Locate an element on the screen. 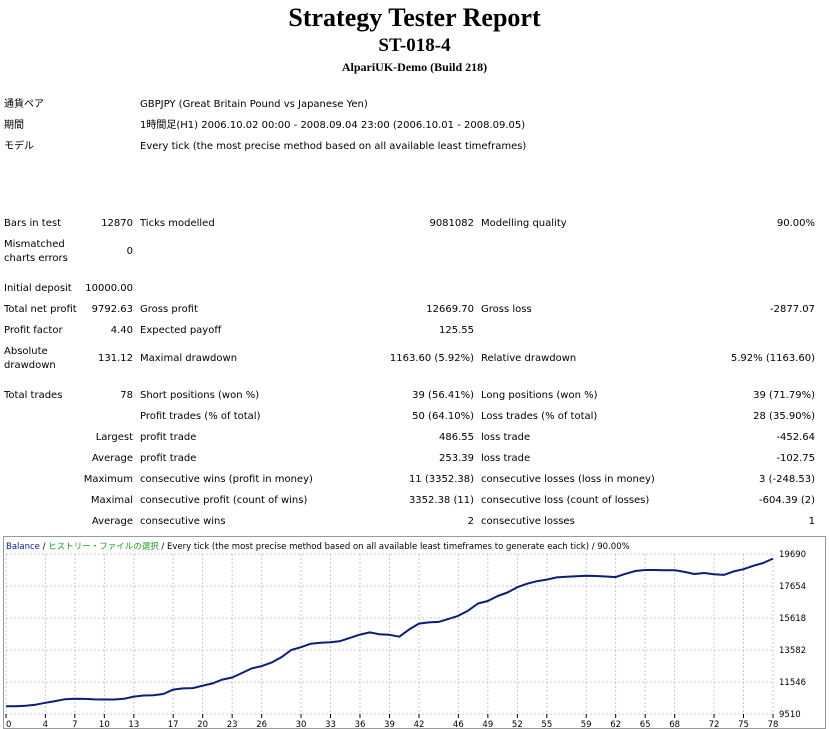 The width and height of the screenshot is (829, 729). x-tick-label: 13 is located at coordinates (133, 724).